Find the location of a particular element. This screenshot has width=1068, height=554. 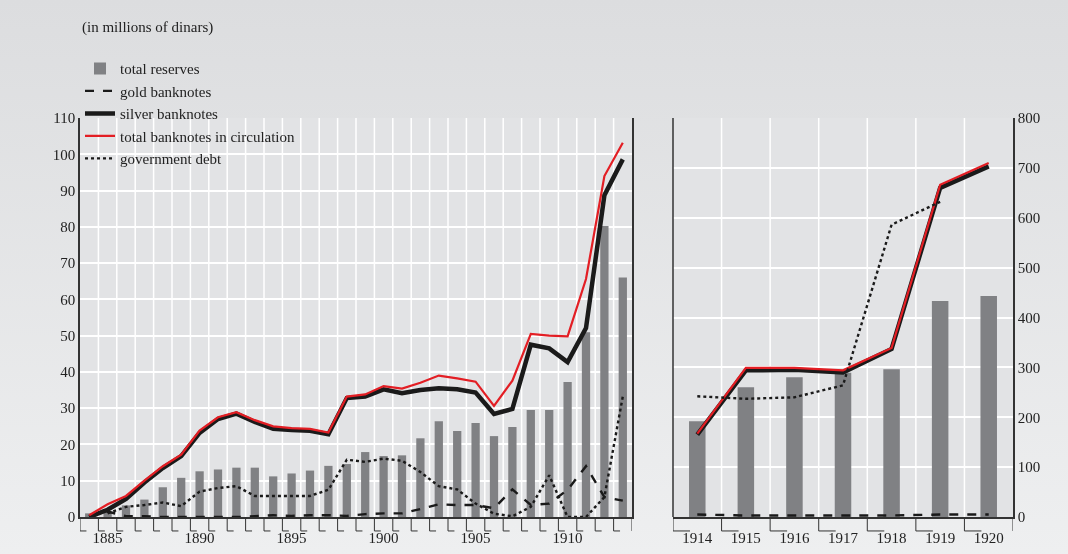

y-tick-label: 100 is located at coordinates (64, 154).